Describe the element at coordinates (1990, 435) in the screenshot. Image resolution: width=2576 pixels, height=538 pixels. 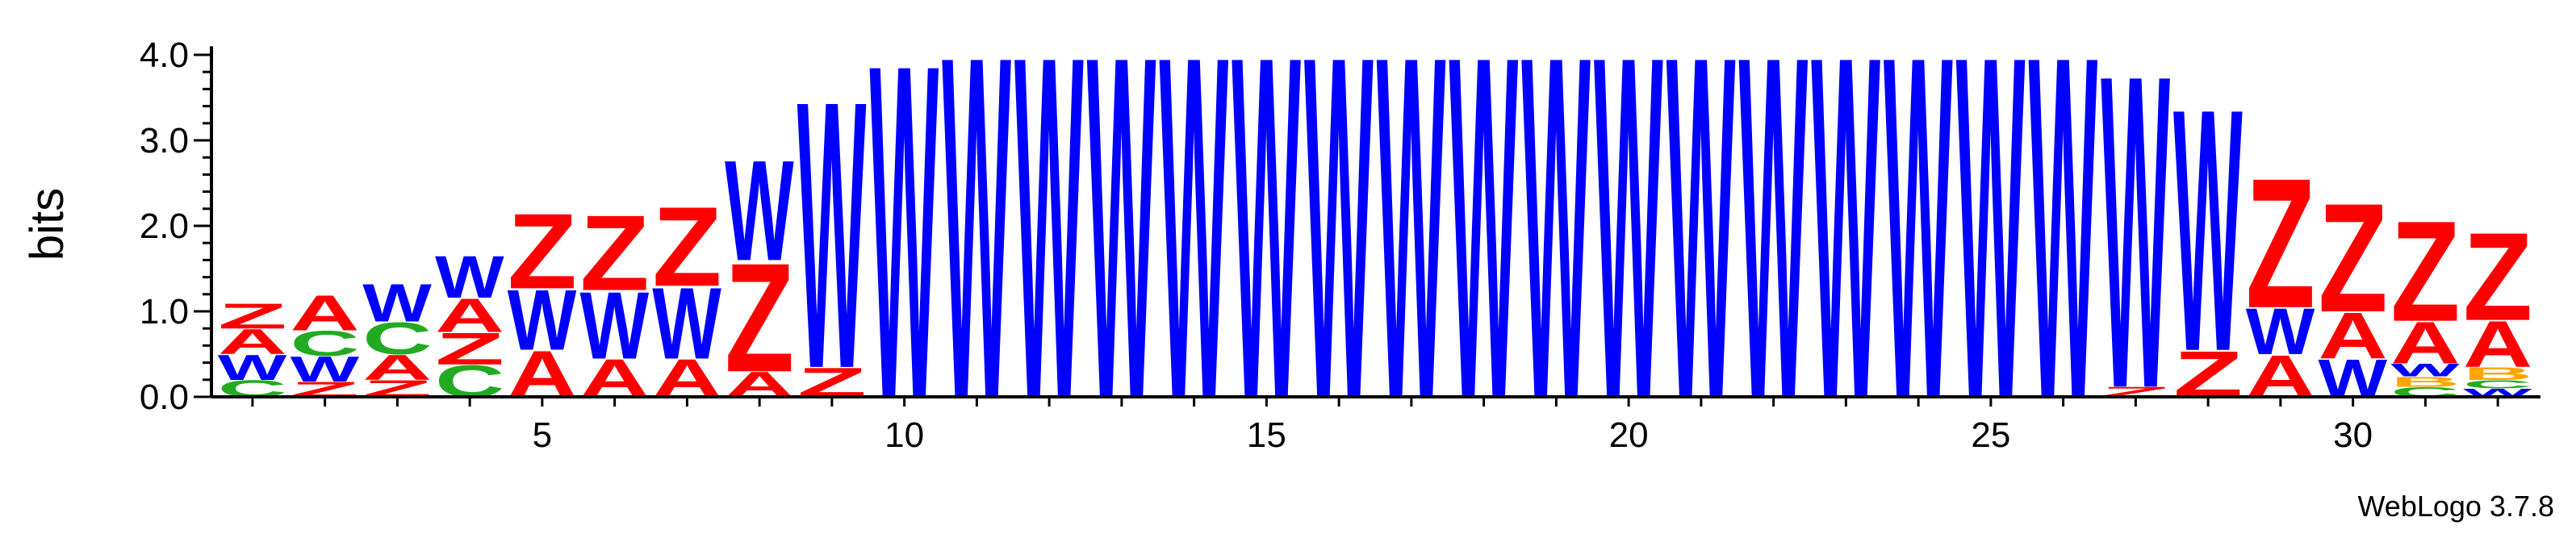
I see `x-tick-label: 25` at that location.